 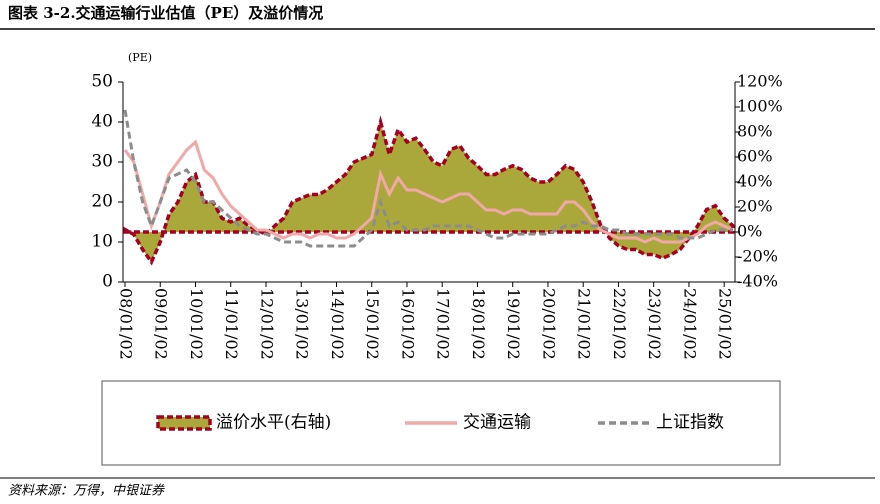 What do you see at coordinates (102, 122) in the screenshot?
I see `y-tick-label: 40` at bounding box center [102, 122].